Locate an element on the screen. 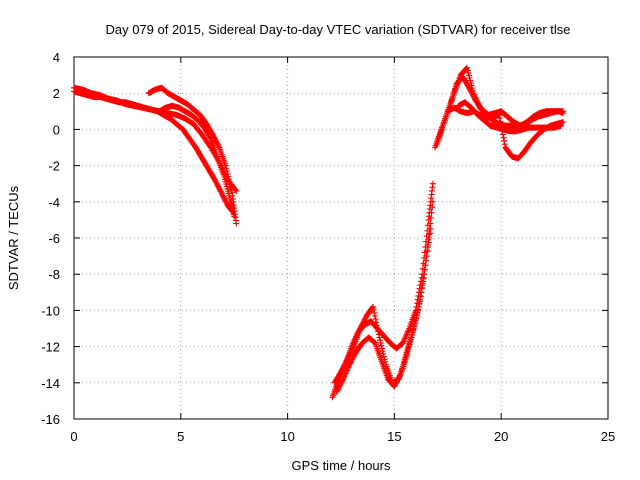  y-tick-label: -14 is located at coordinates (50, 383).